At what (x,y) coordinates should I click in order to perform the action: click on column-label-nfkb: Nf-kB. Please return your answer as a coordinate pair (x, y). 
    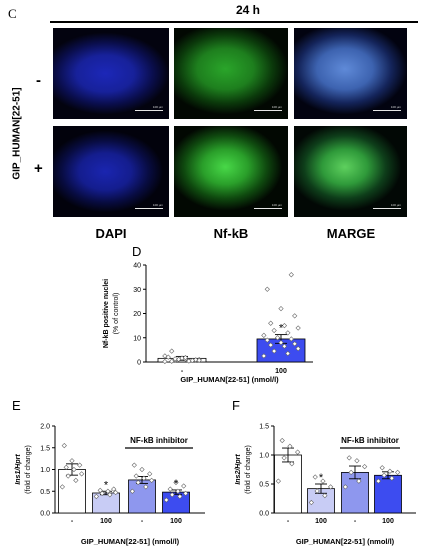
    Looking at the image, I should click on (231, 233).